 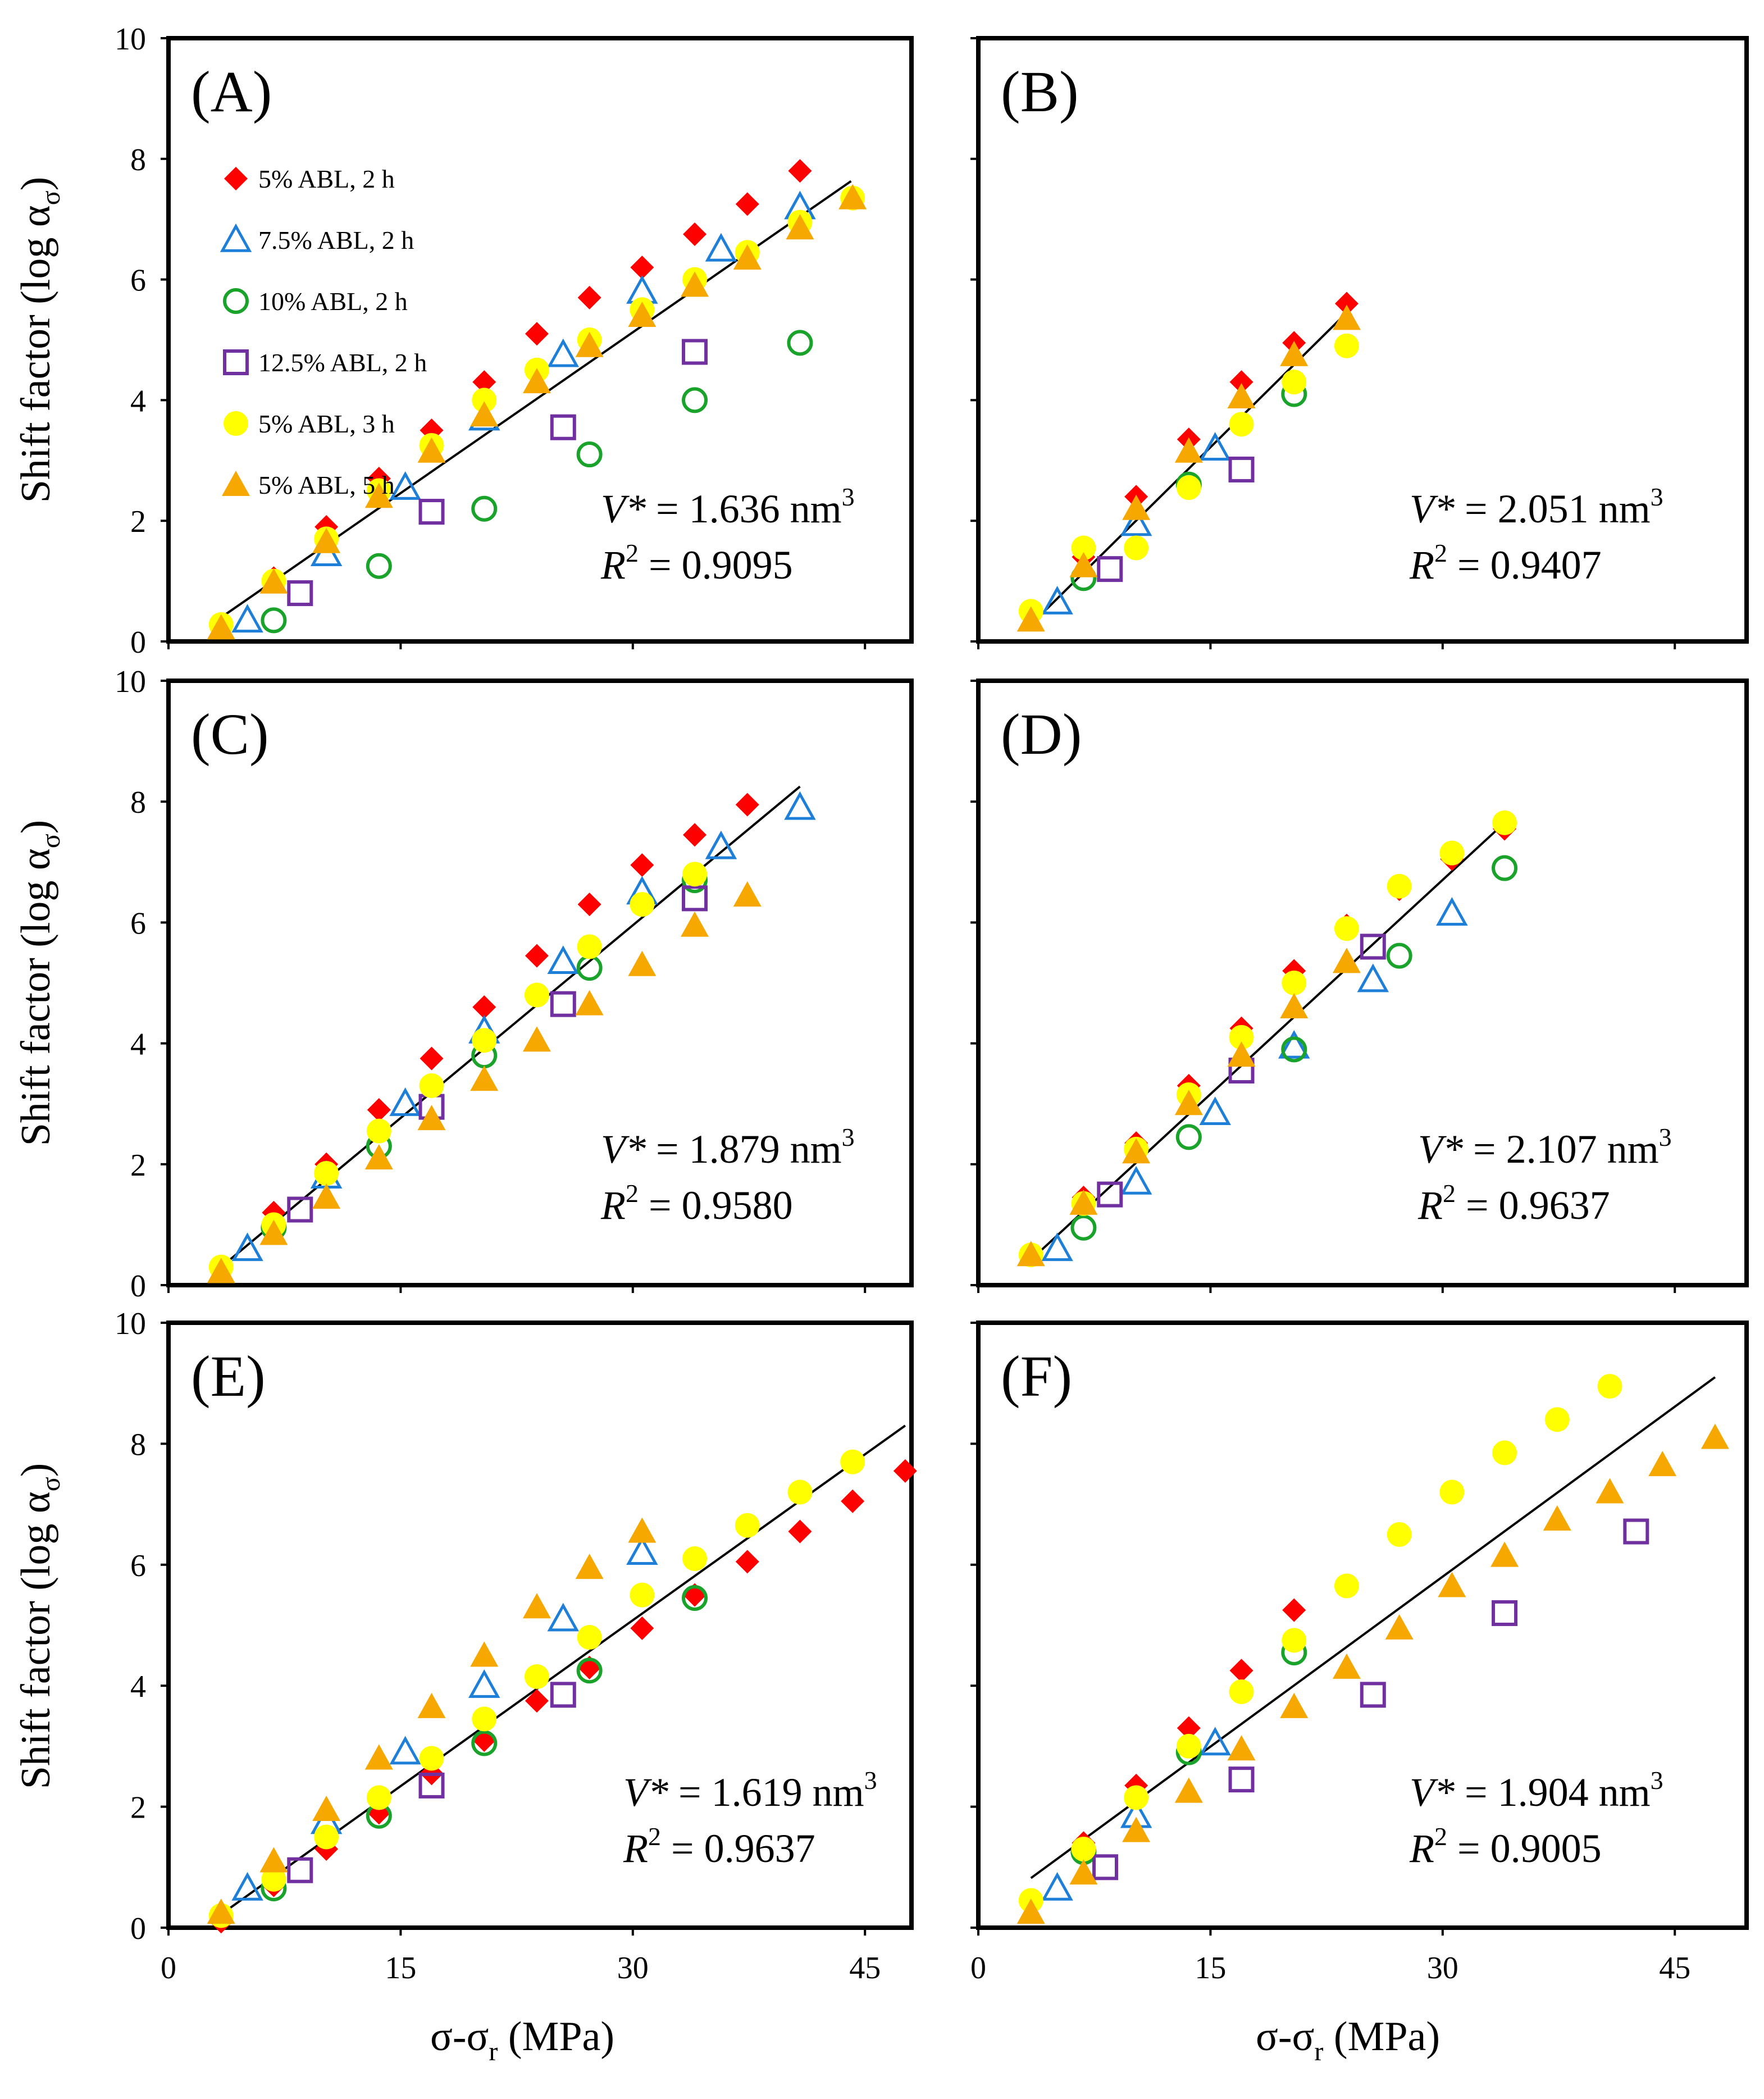 I want to click on panel-b: (B) V* = 2.051 nm3 R2 = 0.9407, so click(x=1359, y=342).